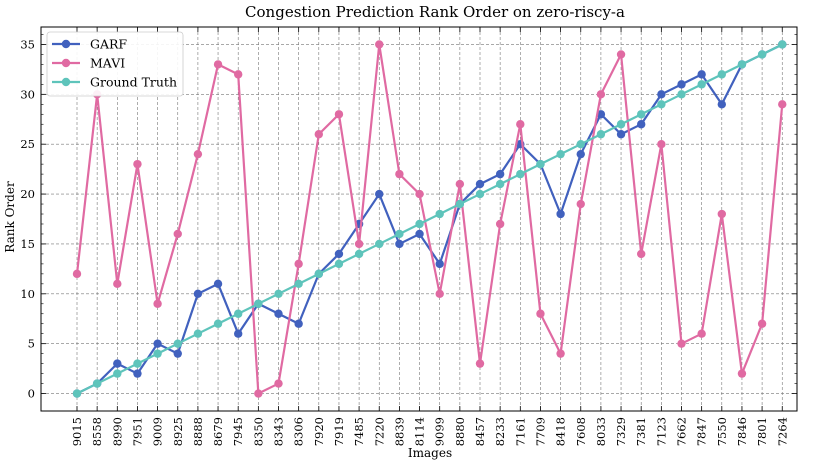  Describe the element at coordinates (66, 63) in the screenshot. I see `legend-marker` at that location.